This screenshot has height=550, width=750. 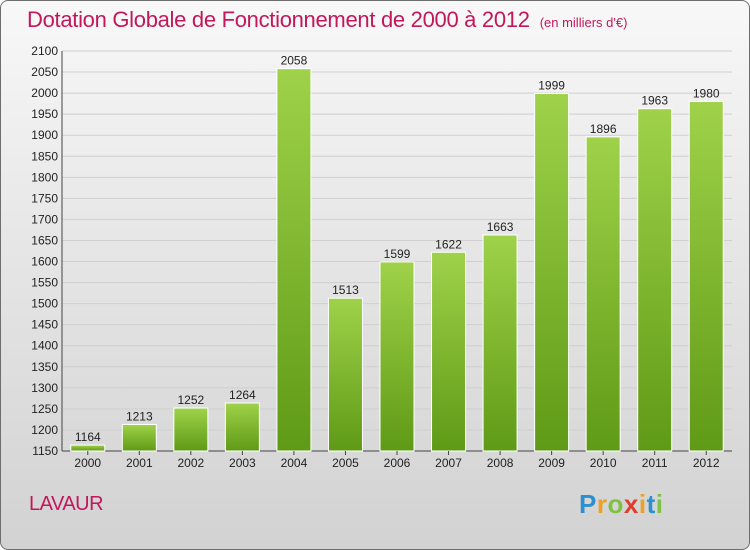 I want to click on bar-2004, so click(x=294, y=260).